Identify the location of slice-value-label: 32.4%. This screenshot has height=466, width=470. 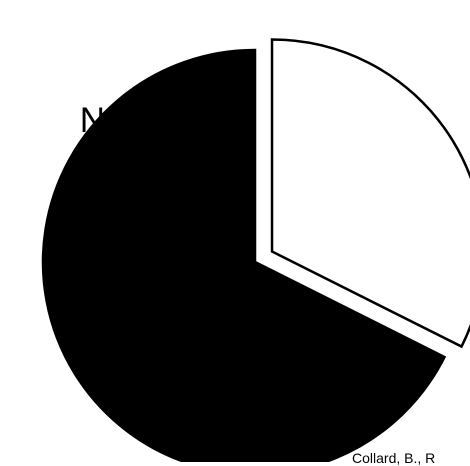
(143, 211).